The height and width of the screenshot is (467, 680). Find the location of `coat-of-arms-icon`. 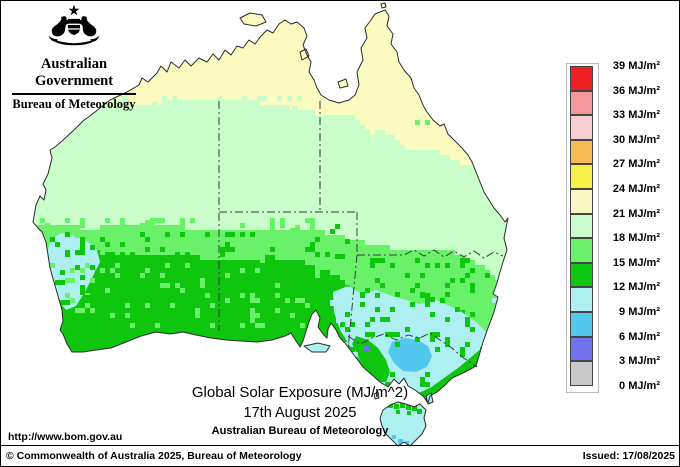

coat-of-arms-icon is located at coordinates (74, 25).